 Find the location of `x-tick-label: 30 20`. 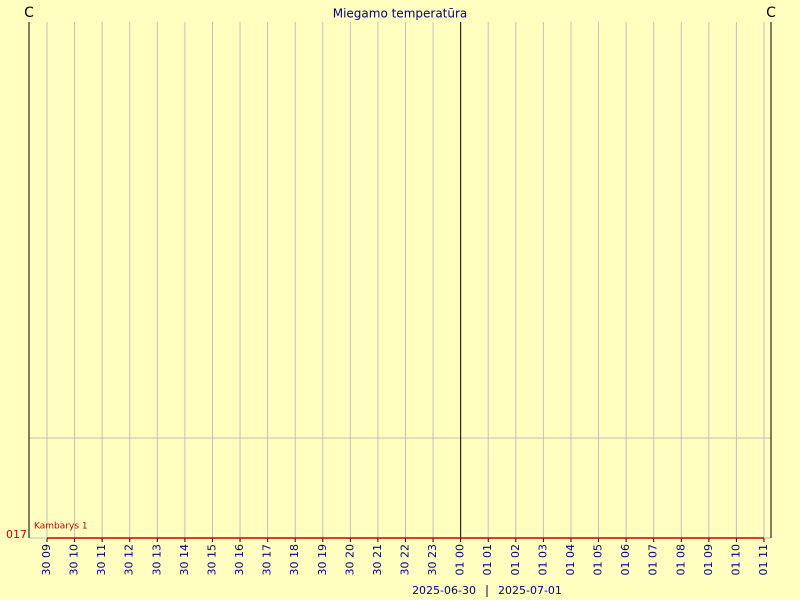

x-tick-label: 30 20 is located at coordinates (349, 560).